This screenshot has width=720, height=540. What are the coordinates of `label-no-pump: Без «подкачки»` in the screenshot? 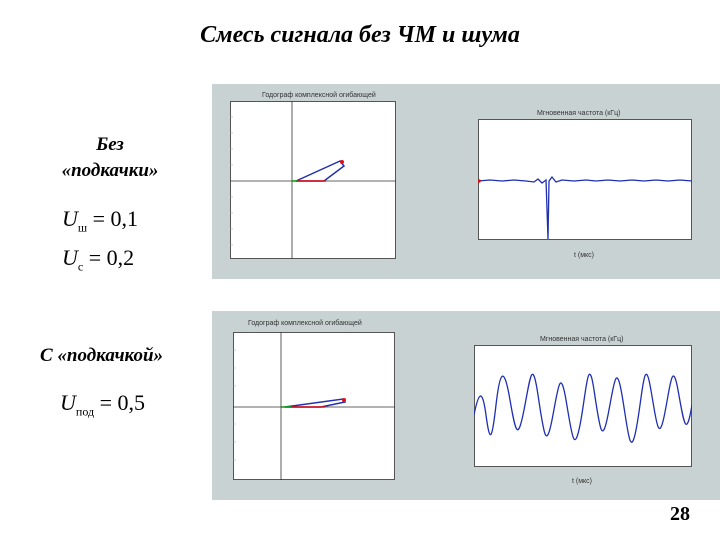 It's located at (110, 158).